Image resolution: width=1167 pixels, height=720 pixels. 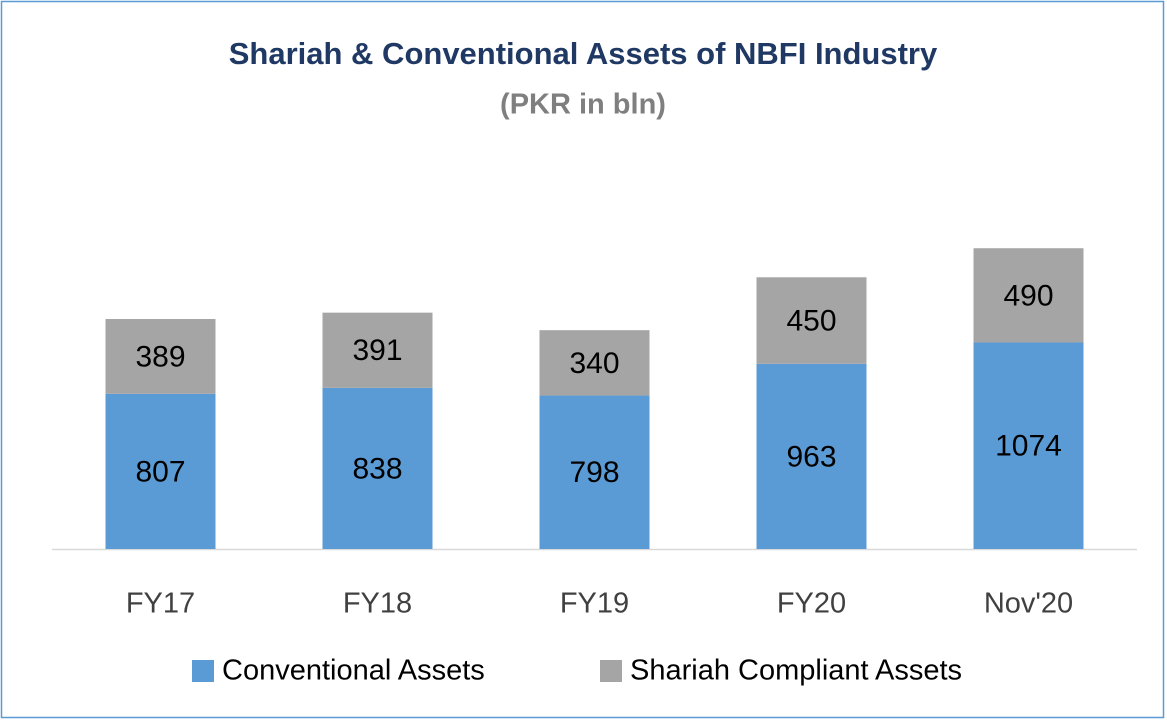 I want to click on data-label: 490, so click(x=1028, y=295).